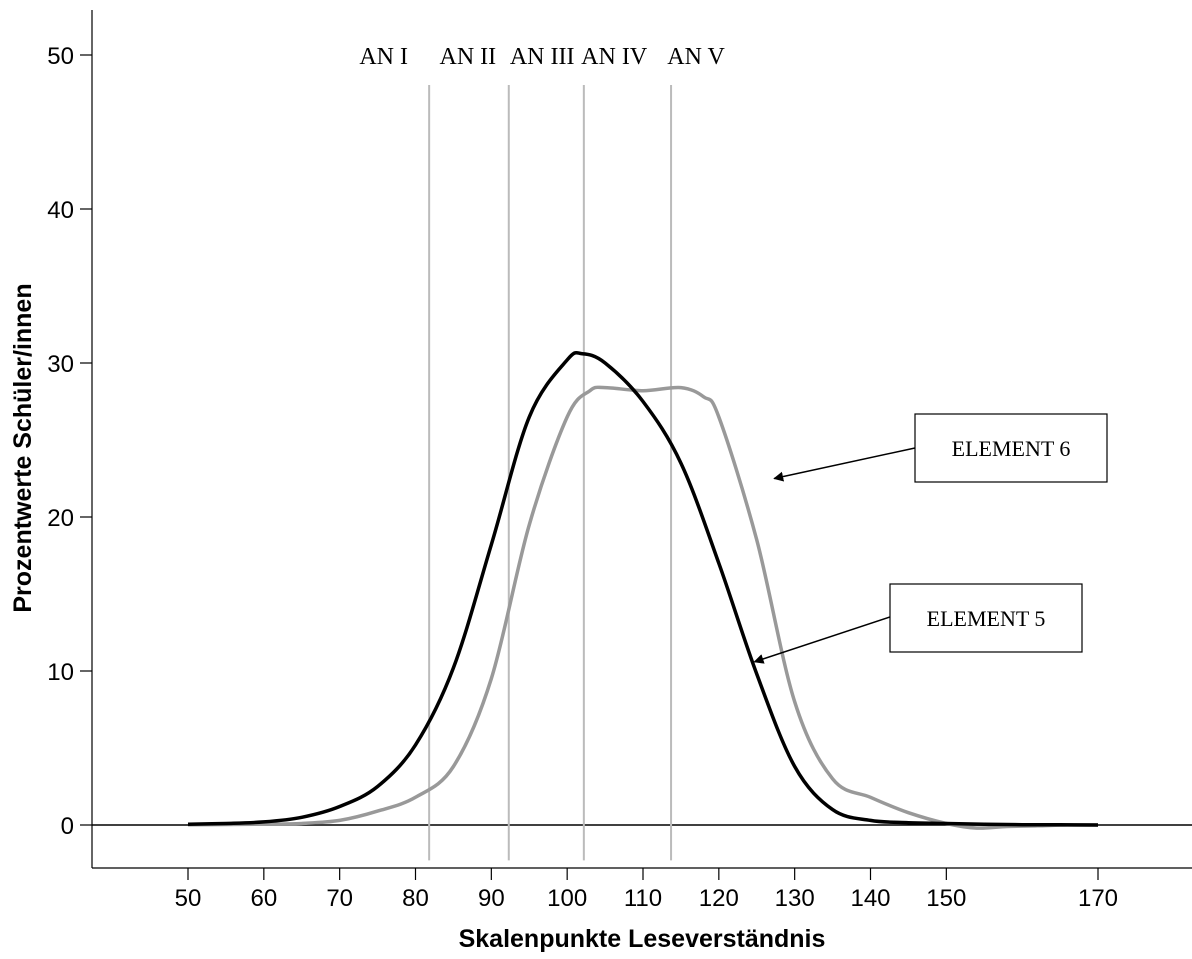 This screenshot has height=959, width=1192. What do you see at coordinates (642, 939) in the screenshot?
I see `x-axis-title: Skalenpunkte Leseverständnis` at bounding box center [642, 939].